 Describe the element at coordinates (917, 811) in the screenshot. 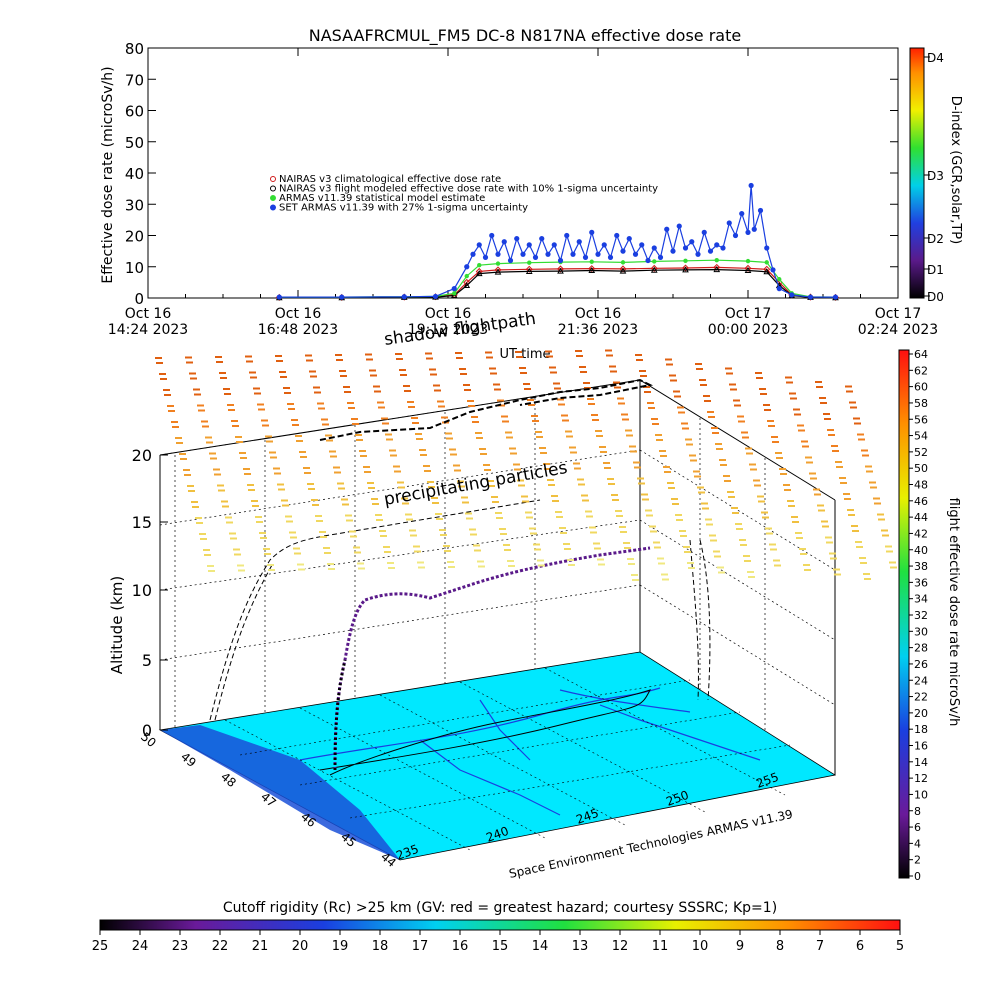

I see `dose-tick-label: 8` at that location.